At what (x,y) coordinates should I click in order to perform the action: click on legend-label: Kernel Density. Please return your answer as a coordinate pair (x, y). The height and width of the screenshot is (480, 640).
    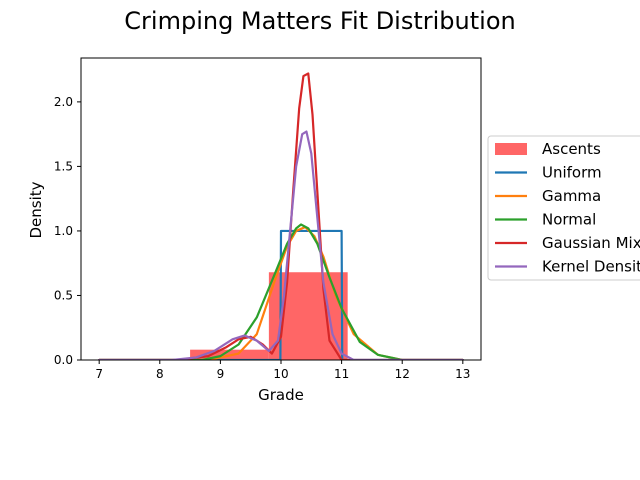
    Looking at the image, I should click on (591, 267).